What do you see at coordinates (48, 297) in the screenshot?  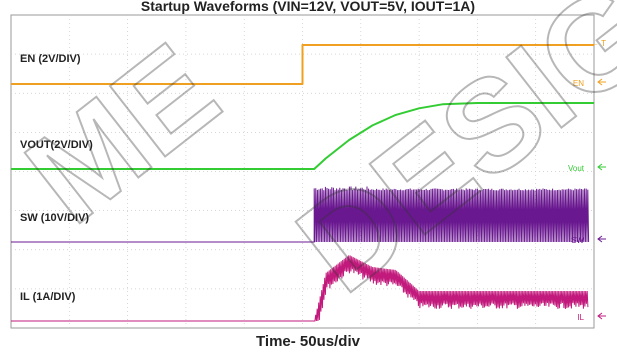 I see `channel-label-il: IL (1A/DIV)` at bounding box center [48, 297].